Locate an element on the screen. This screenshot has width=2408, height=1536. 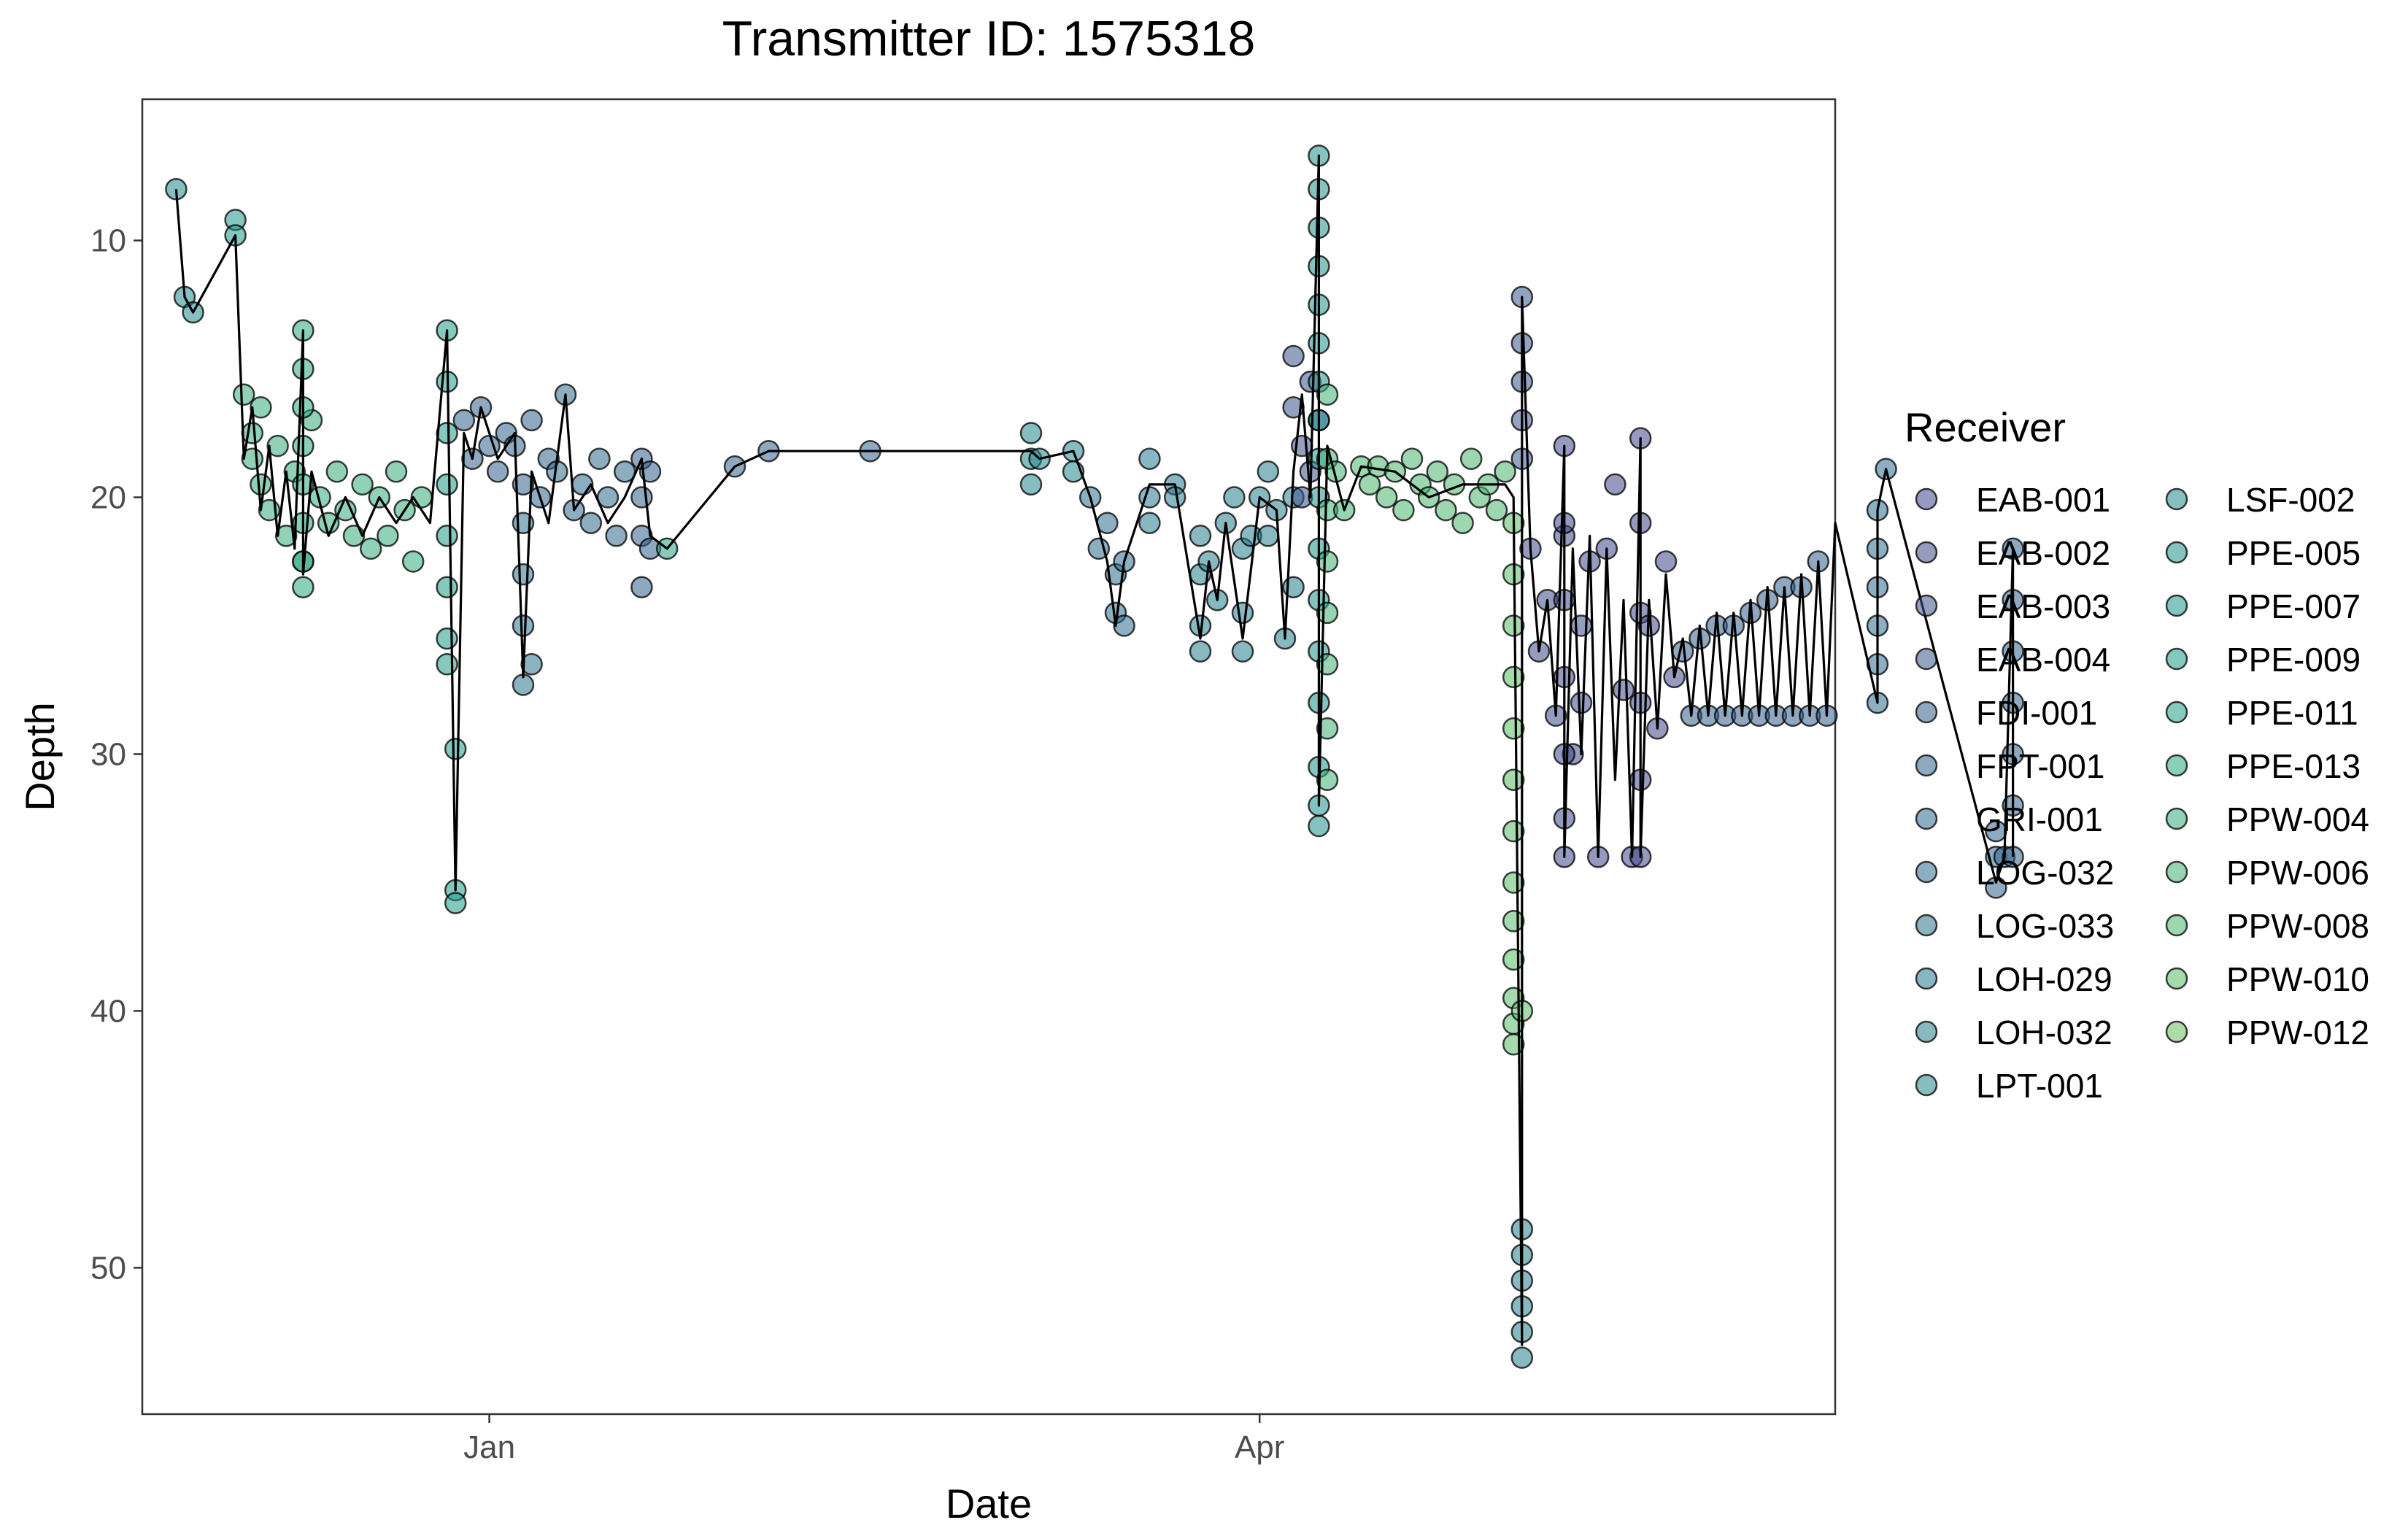
legend-label: EAB-001 is located at coordinates (2043, 500).